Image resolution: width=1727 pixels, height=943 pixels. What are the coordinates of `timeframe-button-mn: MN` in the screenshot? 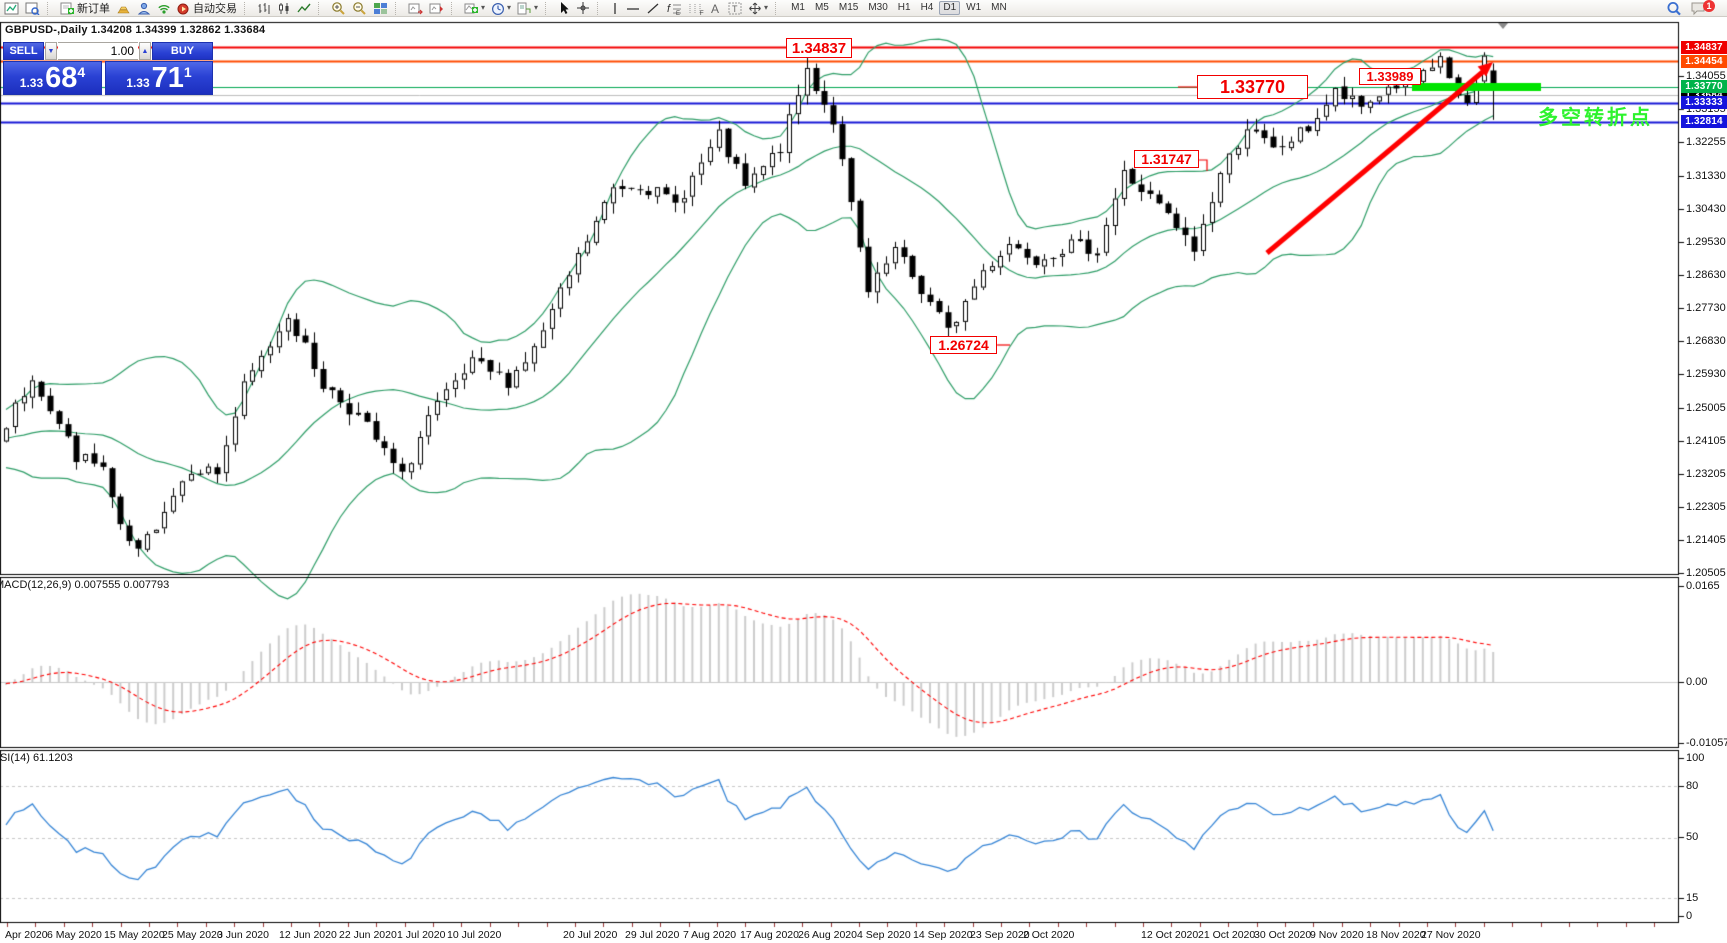 It's located at (999, 8).